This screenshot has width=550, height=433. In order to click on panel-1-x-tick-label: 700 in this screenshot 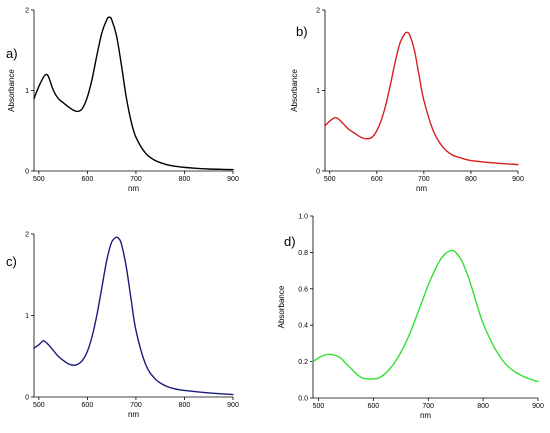, I will do `click(136, 179)`.